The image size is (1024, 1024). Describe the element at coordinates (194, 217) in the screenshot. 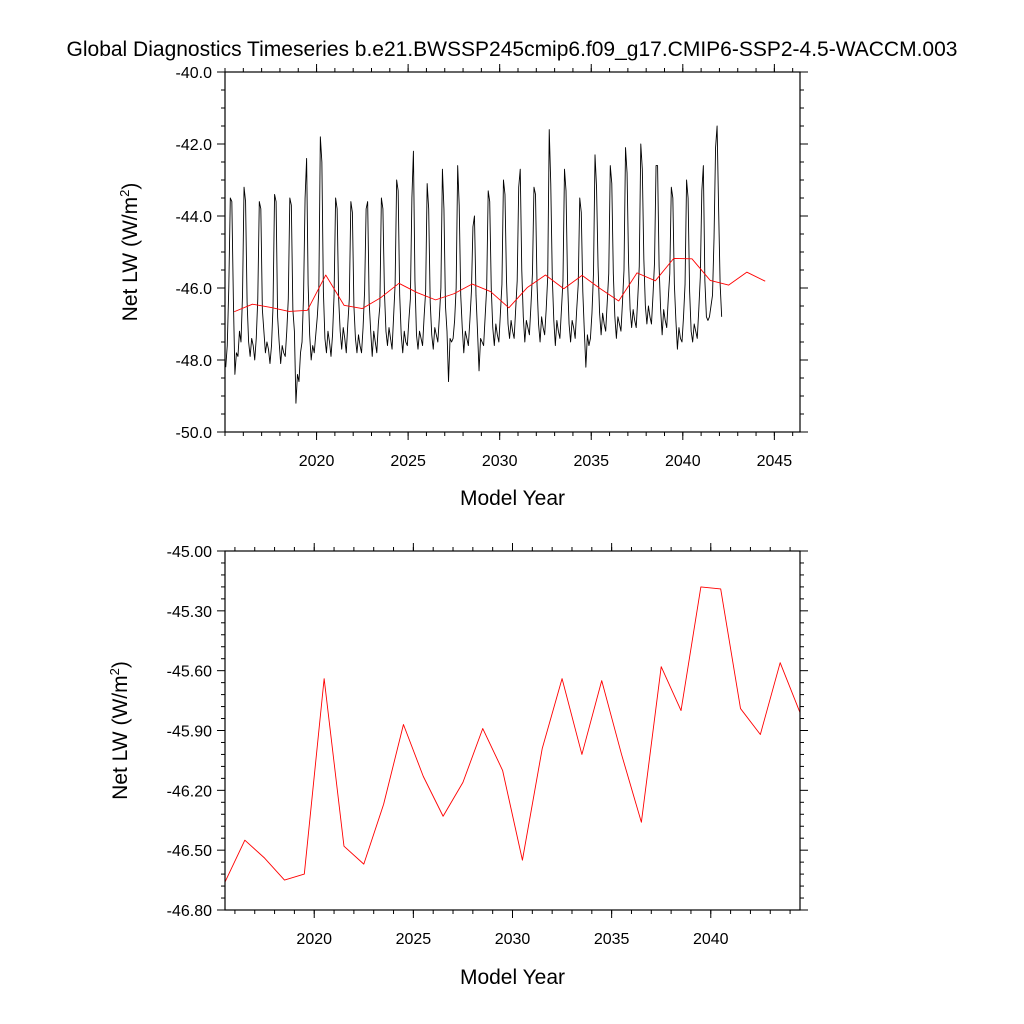

I see `y-tick-label: -44.0` at that location.